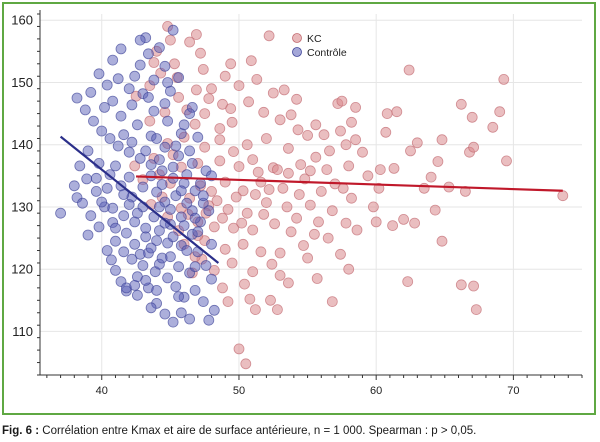 The image size is (600, 442). Describe the element at coordinates (102, 391) in the screenshot. I see `x-tick-label: 40` at that location.